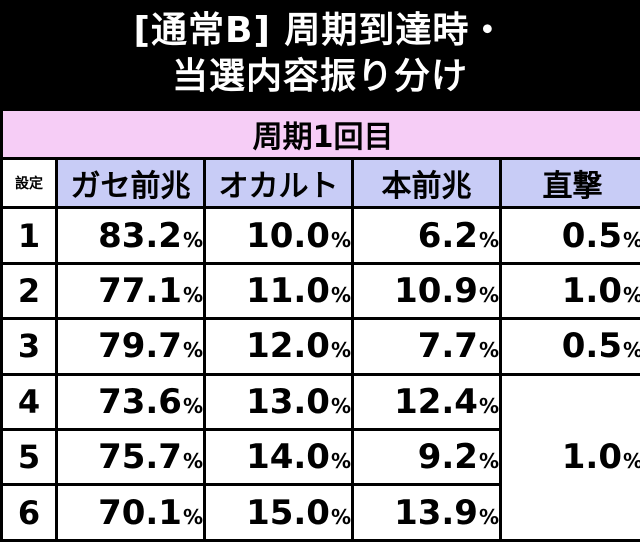 Image resolution: width=640 pixels, height=542 pixels. What do you see at coordinates (140, 401) in the screenshot?
I see `gase-value: 73.6` at bounding box center [140, 401].